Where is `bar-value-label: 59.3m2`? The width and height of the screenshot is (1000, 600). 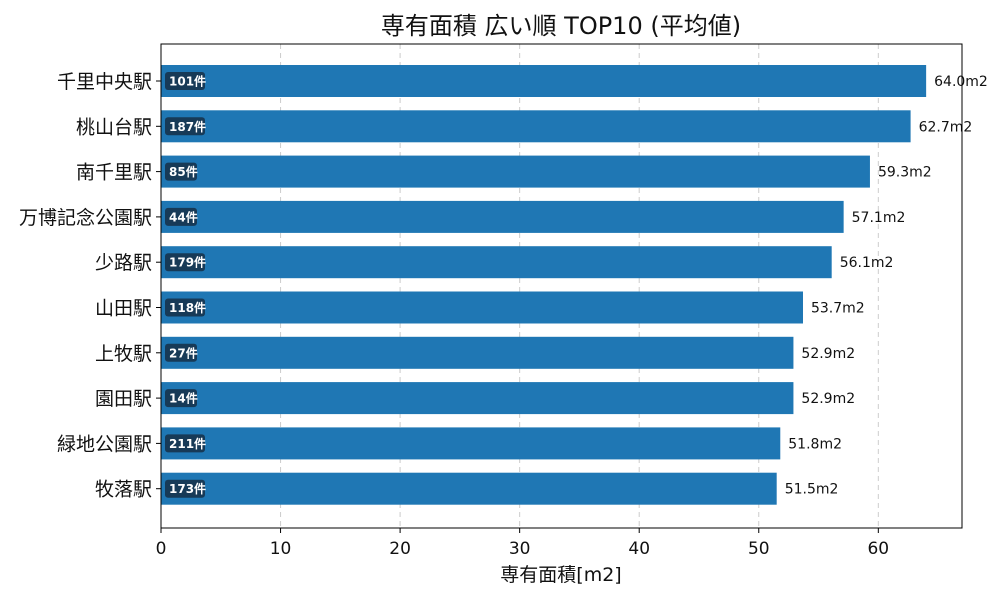
bar-value-label: 59.3m2 is located at coordinates (905, 173).